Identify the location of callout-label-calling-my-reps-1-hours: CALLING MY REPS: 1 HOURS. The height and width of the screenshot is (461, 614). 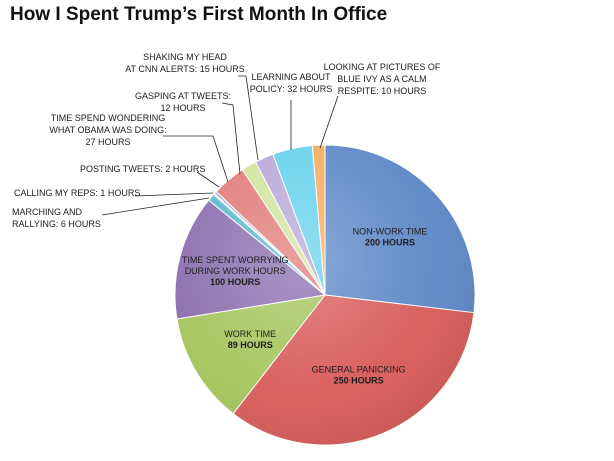
(77, 193).